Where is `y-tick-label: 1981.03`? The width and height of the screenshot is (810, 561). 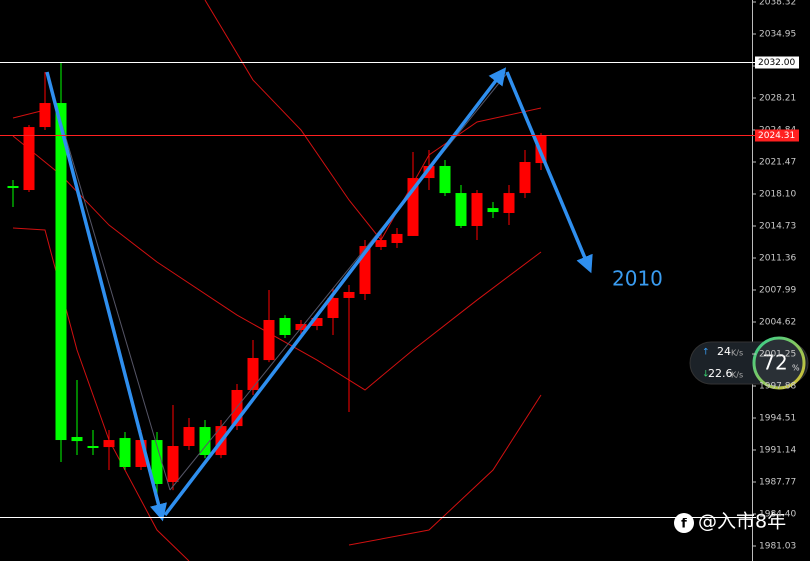 y-tick-label: 1981.03 is located at coordinates (777, 546).